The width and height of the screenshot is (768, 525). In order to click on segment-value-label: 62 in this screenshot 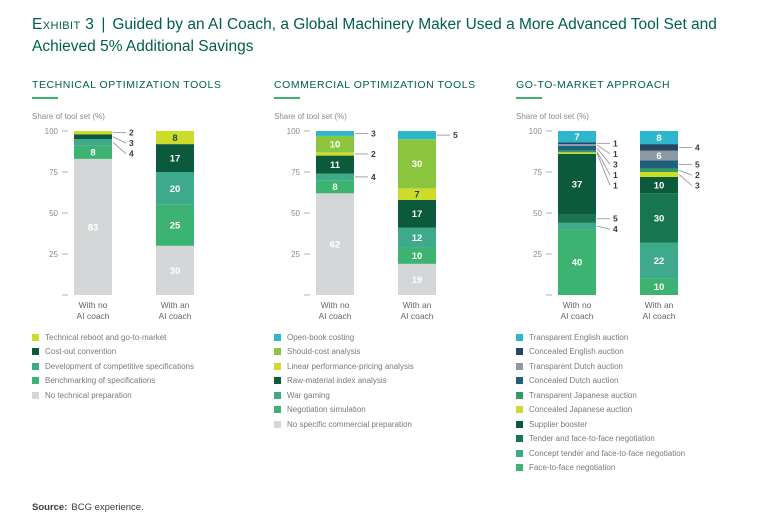, I will do `click(335, 244)`.